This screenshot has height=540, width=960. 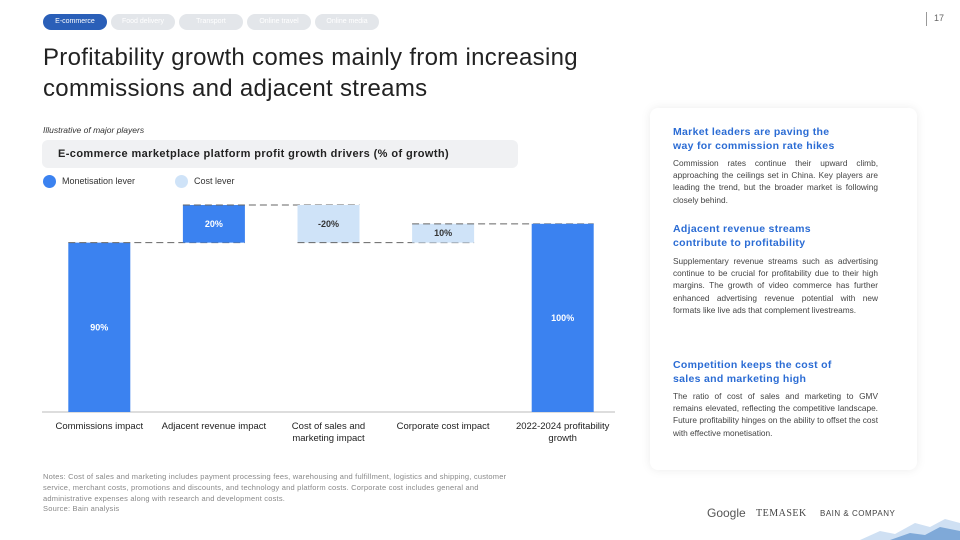 I want to click on category-label: Adjacent revenue impact, so click(x=214, y=426).